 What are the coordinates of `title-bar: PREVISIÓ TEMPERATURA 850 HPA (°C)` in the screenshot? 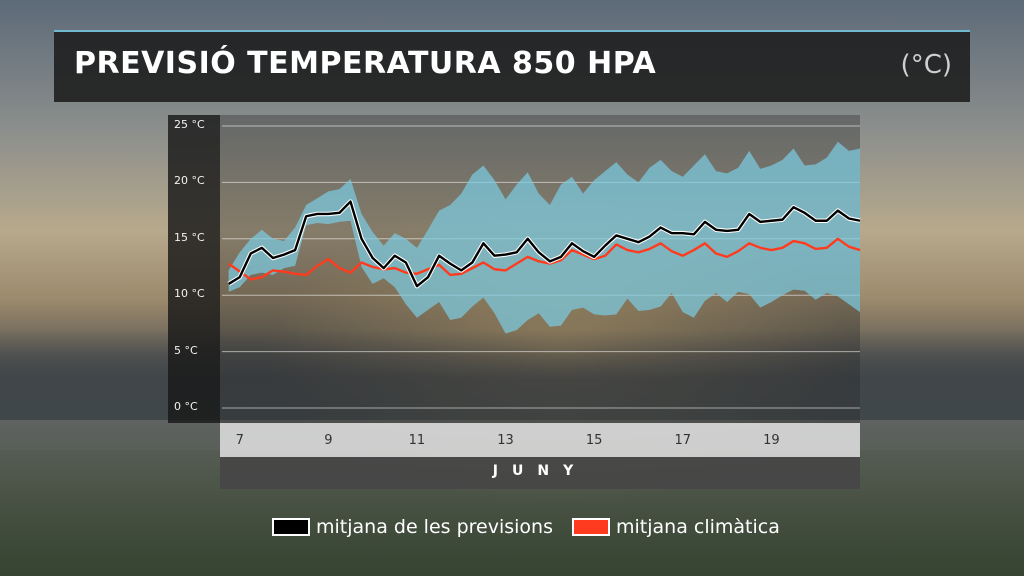 It's located at (512, 66).